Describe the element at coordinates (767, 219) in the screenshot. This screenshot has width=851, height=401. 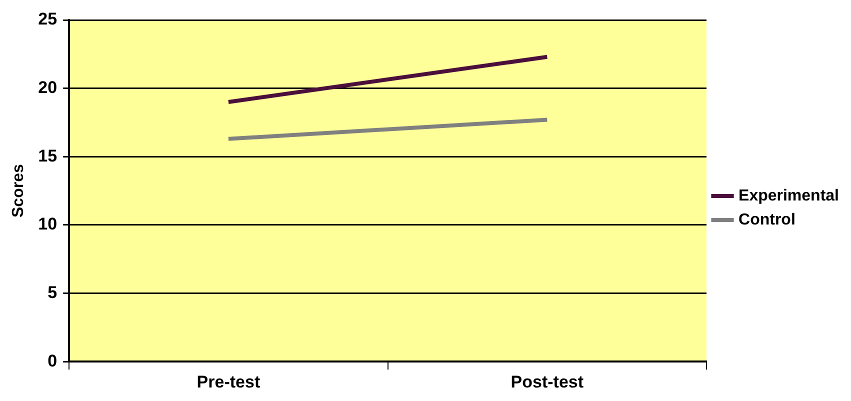
I see `legend-label: Control` at that location.